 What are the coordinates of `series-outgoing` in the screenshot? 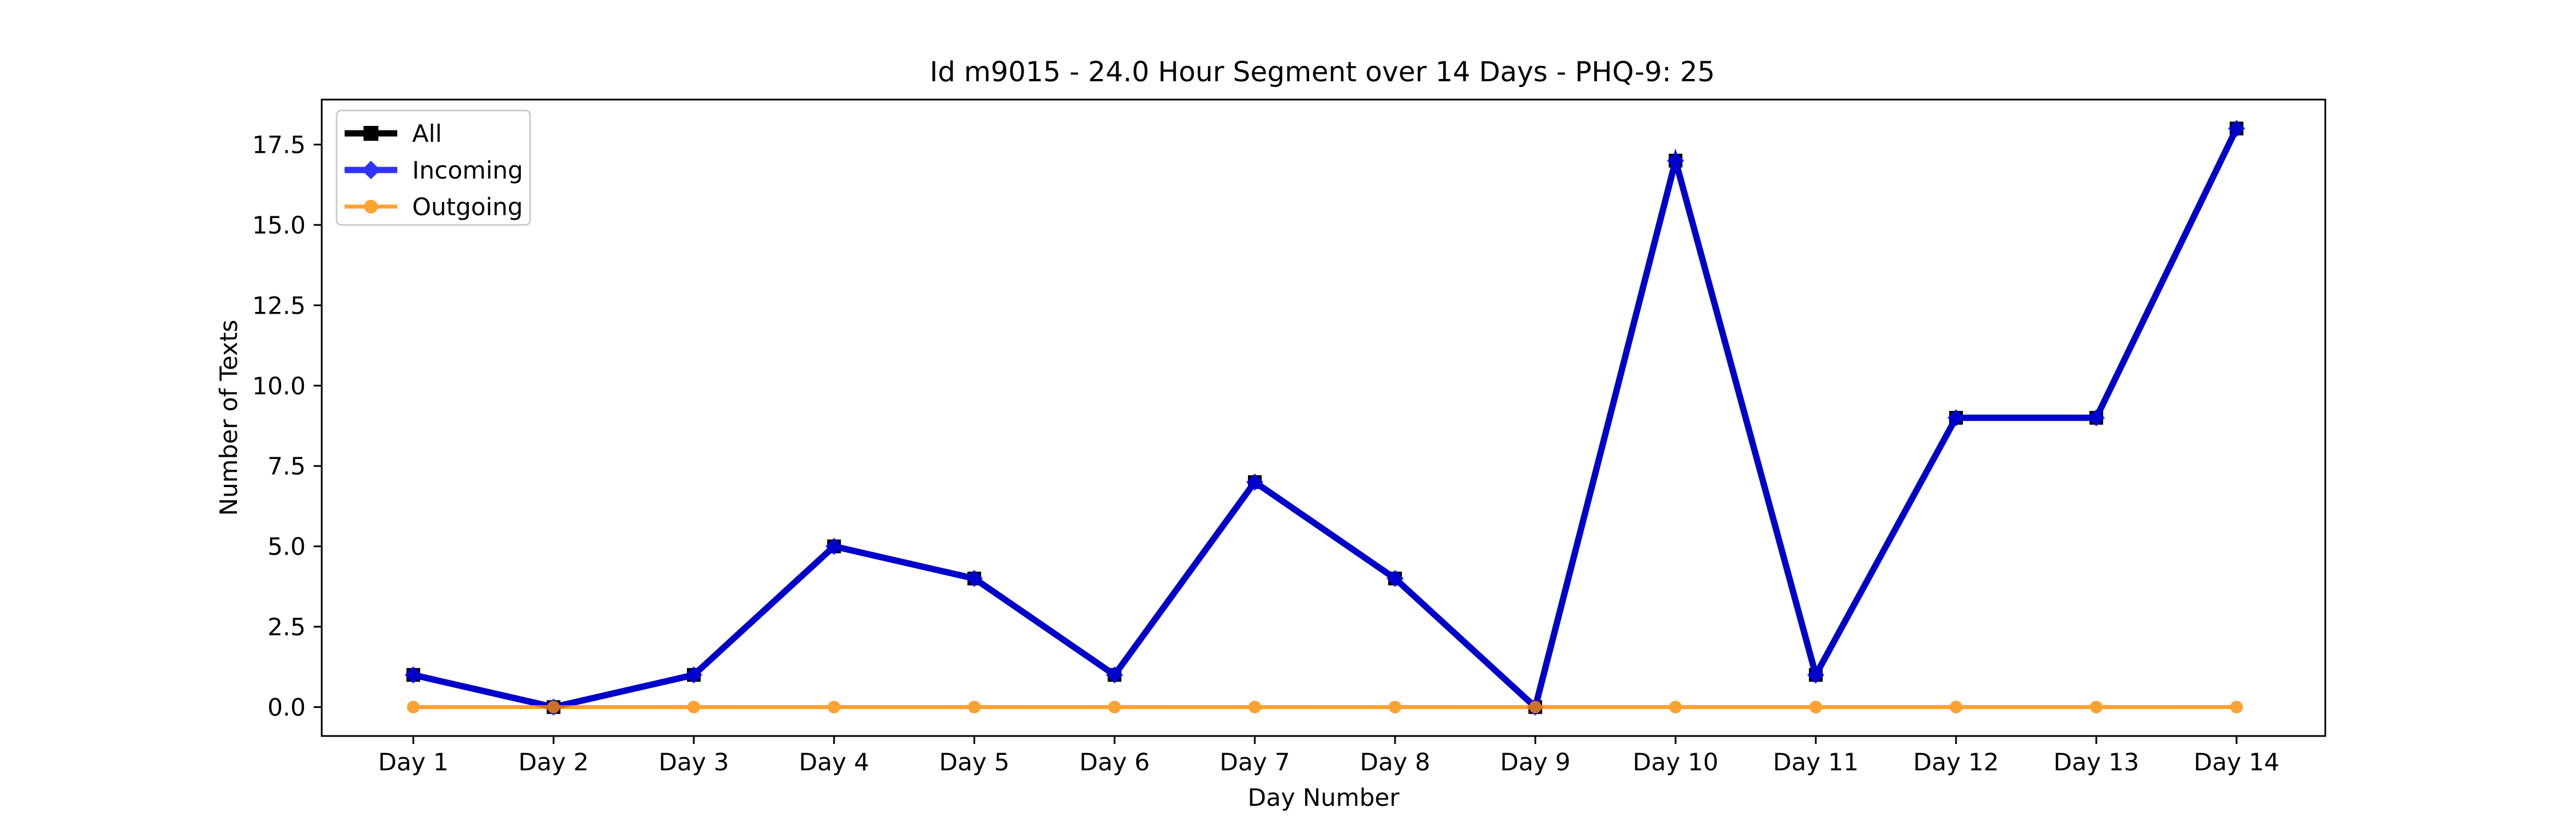 It's located at (1325, 707).